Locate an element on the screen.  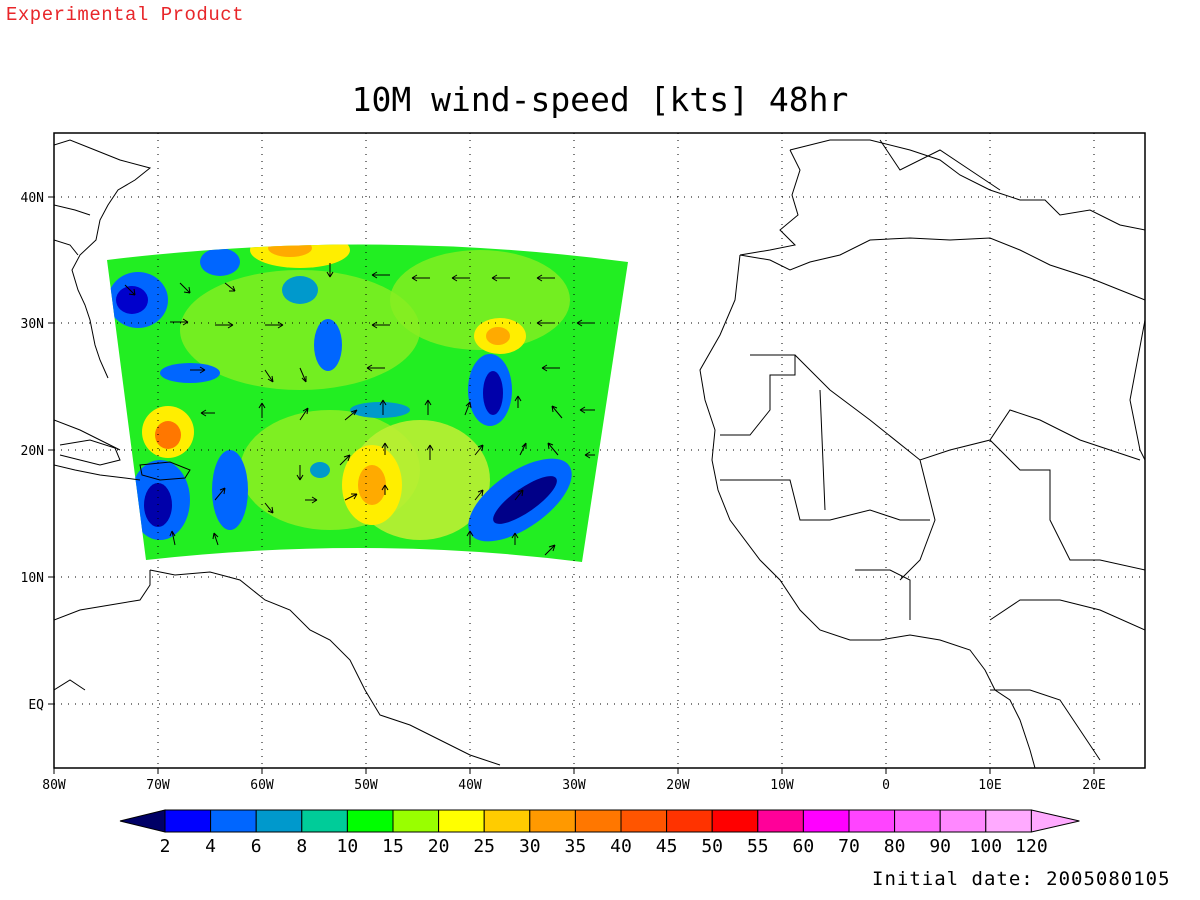
colorbar-label: 40 is located at coordinates (621, 846).